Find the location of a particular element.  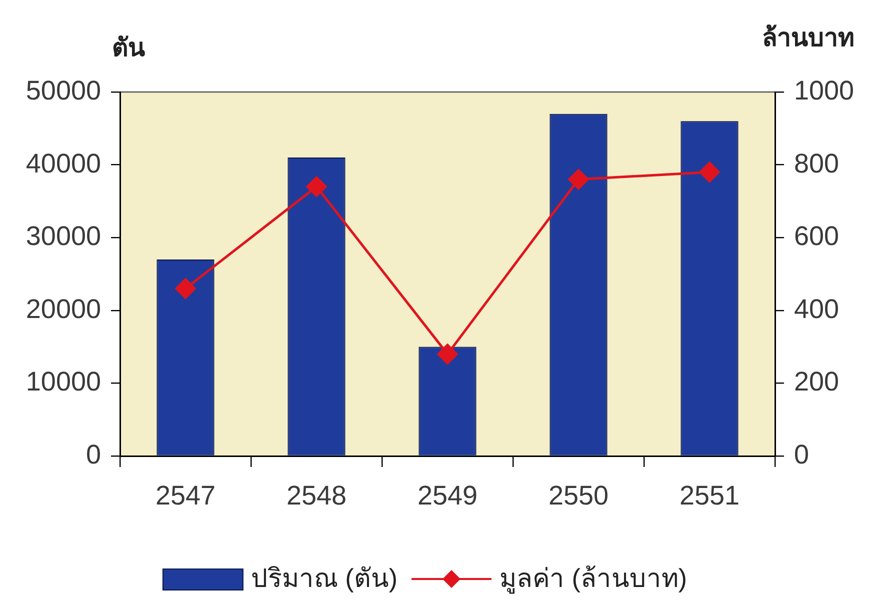

y2-tick-label: 200 is located at coordinates (817, 381).